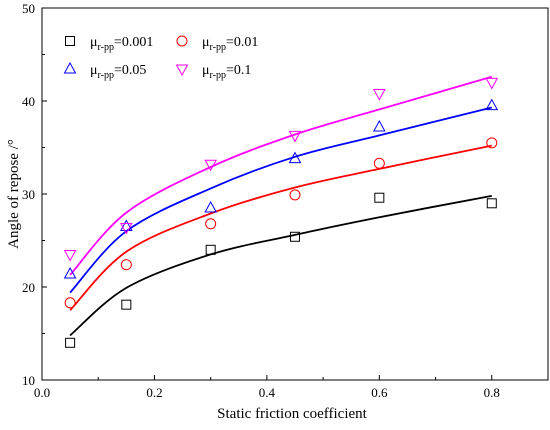 The height and width of the screenshot is (430, 550). I want to click on x-tick-label: 0.8, so click(492, 392).